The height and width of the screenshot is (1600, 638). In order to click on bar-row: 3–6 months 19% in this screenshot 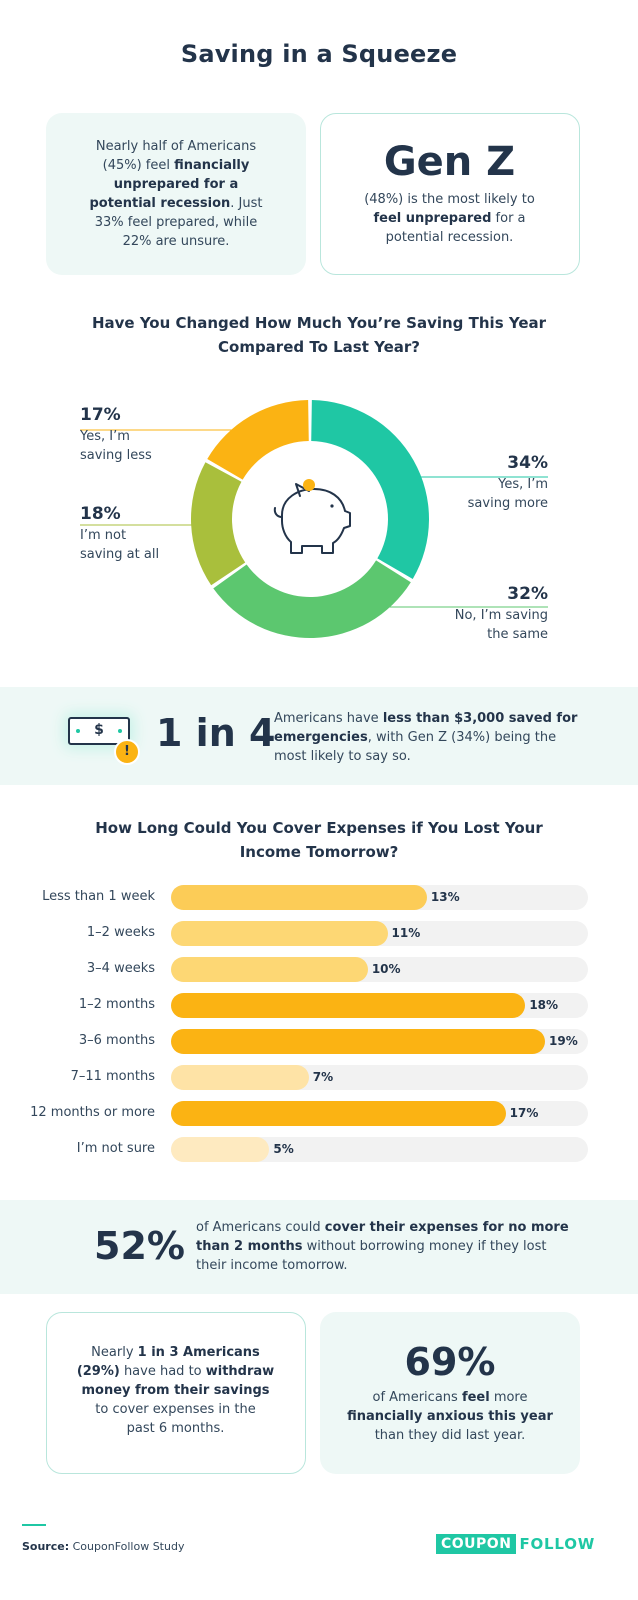, I will do `click(319, 1041)`.